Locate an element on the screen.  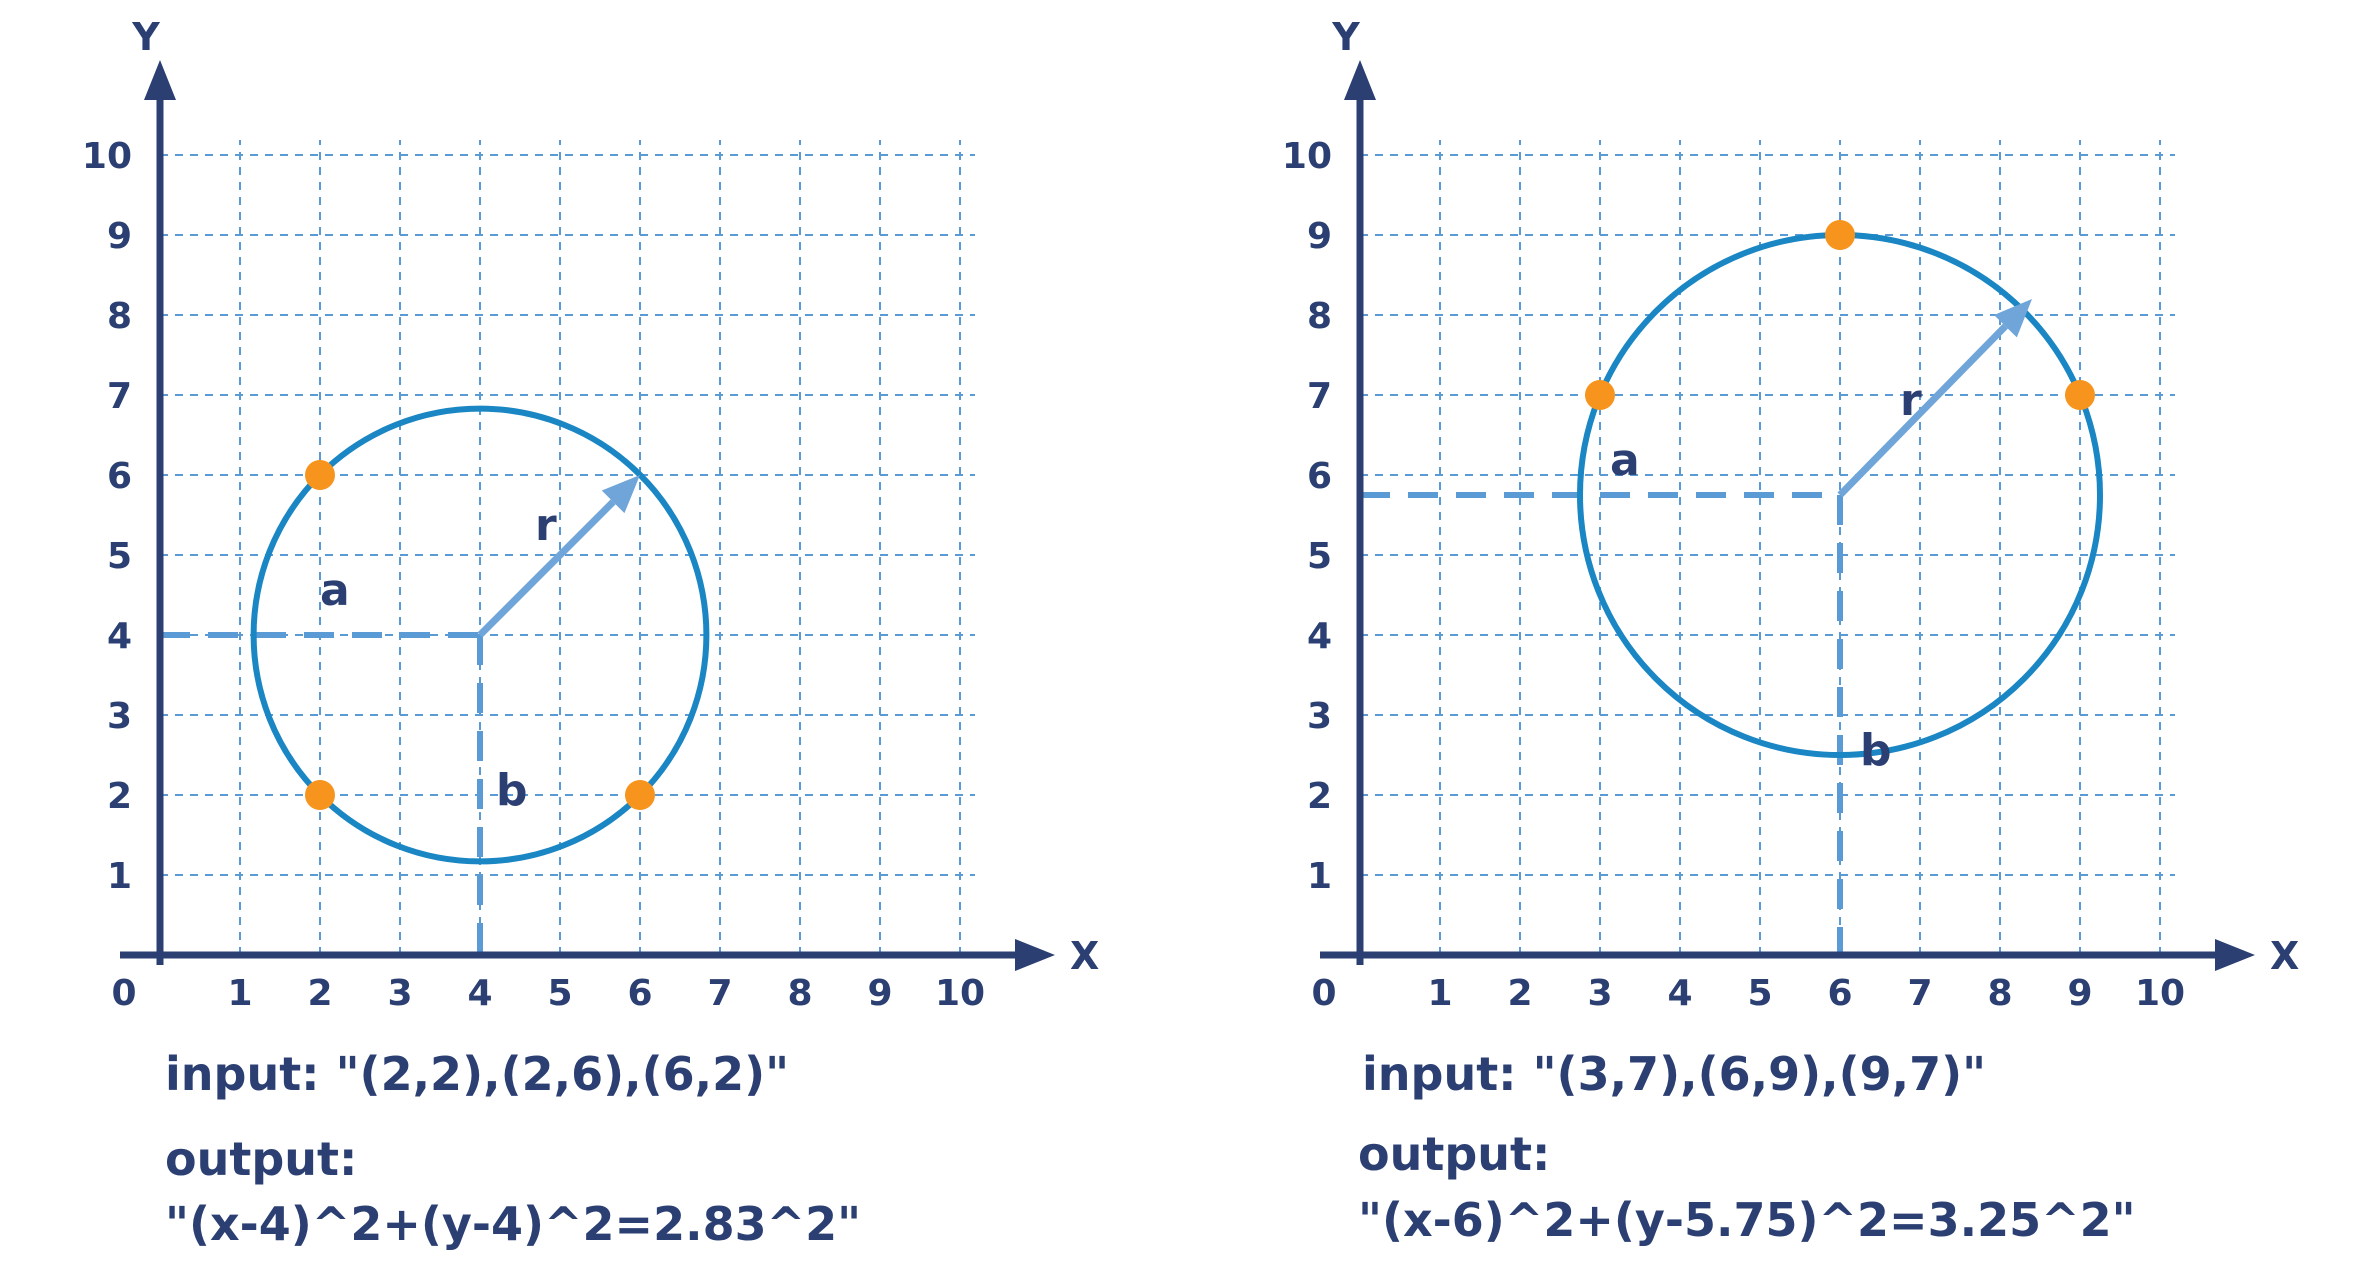
label-b-right: b is located at coordinates (1876, 750).